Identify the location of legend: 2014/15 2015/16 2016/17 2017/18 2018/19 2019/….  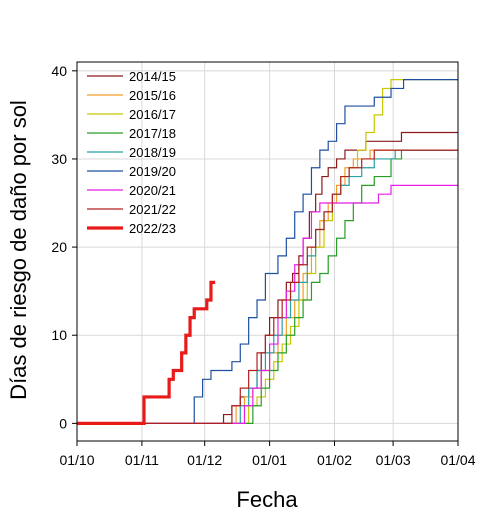
(131, 152).